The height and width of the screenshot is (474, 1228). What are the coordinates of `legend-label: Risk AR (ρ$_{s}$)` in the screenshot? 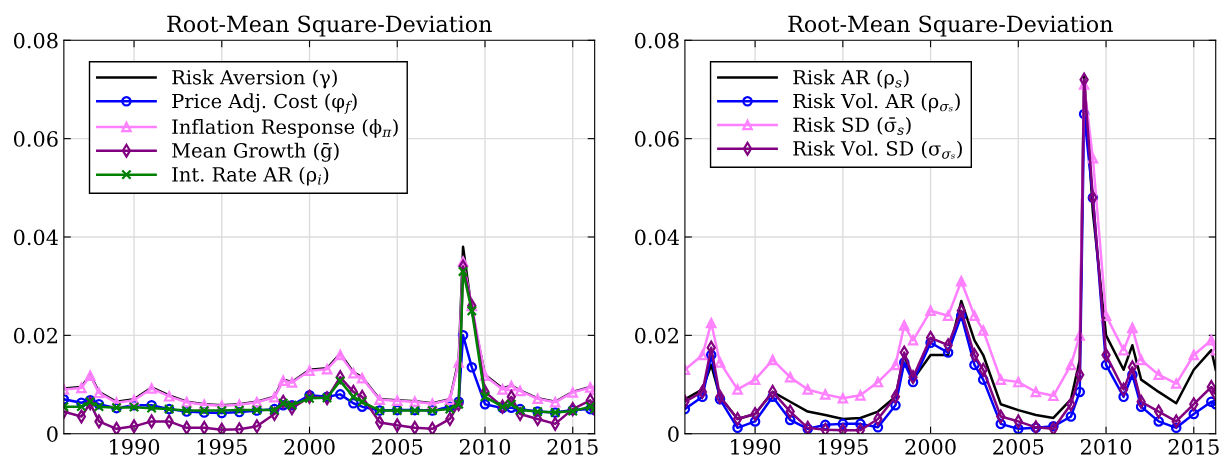 It's located at (851, 79).